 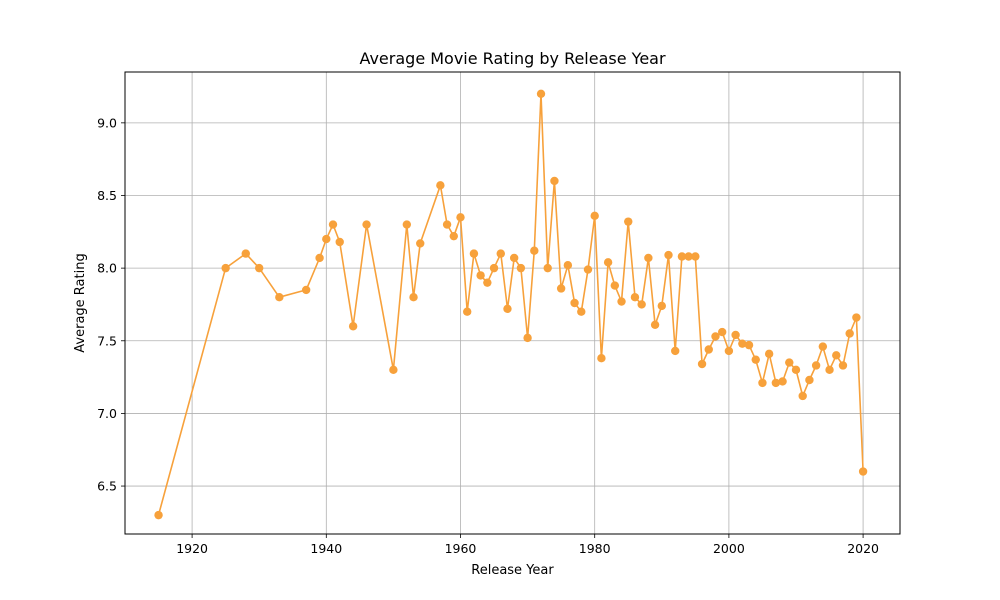 I want to click on y-tick-label: 7.0, so click(x=107, y=413).